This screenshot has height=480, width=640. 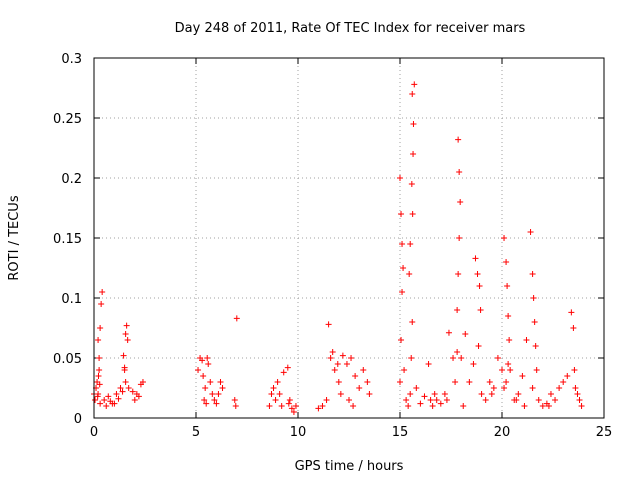 I want to click on x-tick-label: 20, so click(x=502, y=432).